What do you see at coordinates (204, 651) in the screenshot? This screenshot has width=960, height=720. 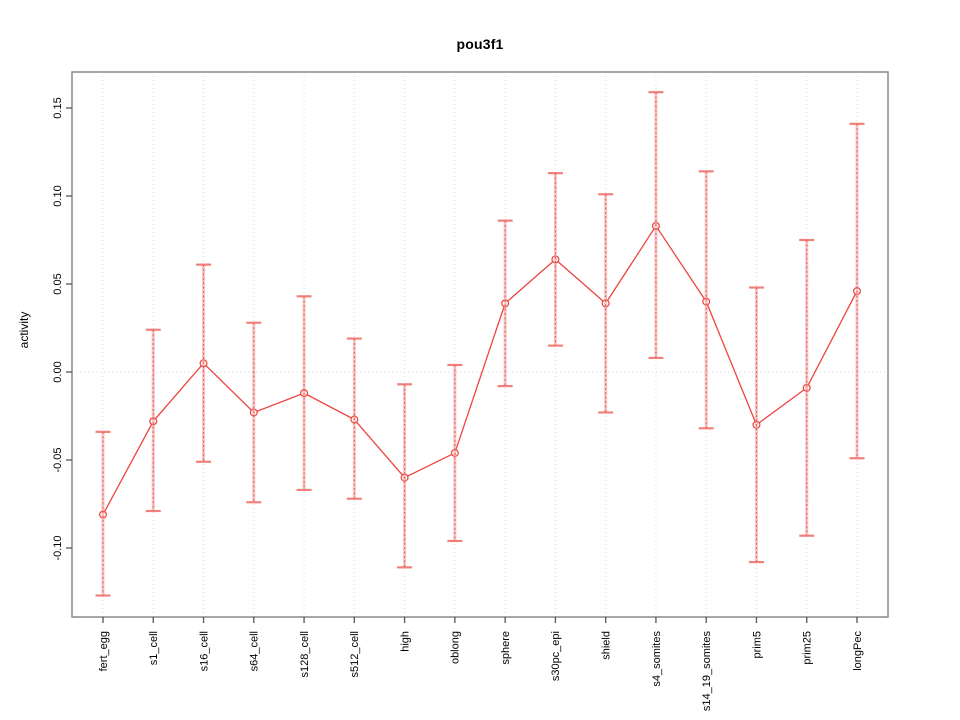 I see `x-tick-label: s16_cell` at bounding box center [204, 651].